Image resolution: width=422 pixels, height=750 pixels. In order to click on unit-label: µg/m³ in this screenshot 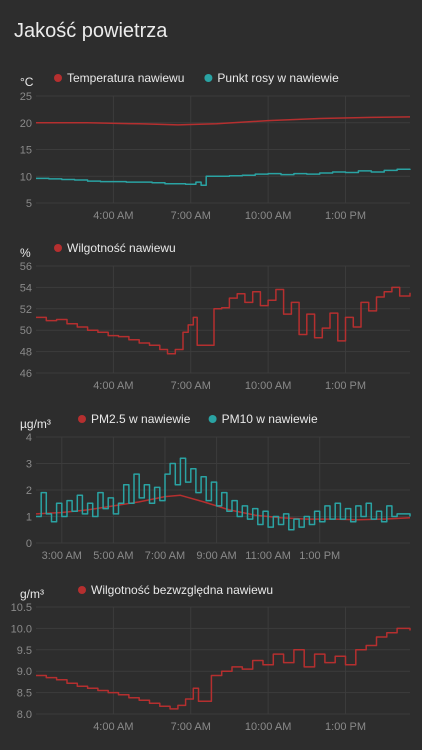, I will do `click(35, 424)`.